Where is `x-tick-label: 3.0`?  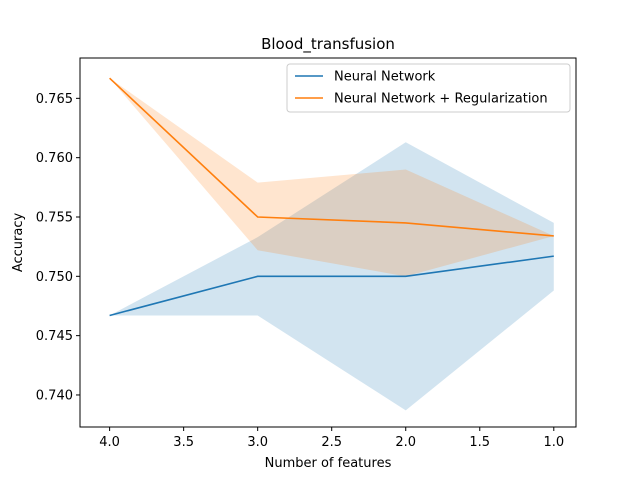
x-tick-label: 3.0 is located at coordinates (257, 442).